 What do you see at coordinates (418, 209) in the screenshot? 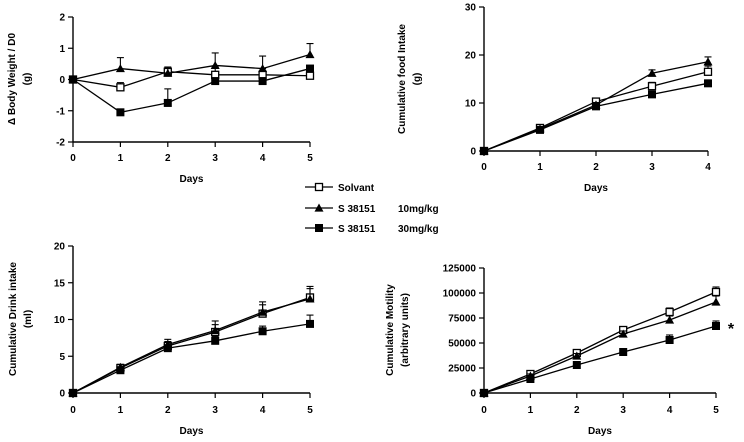
I see `legend-dose: 10mg/kg` at bounding box center [418, 209].